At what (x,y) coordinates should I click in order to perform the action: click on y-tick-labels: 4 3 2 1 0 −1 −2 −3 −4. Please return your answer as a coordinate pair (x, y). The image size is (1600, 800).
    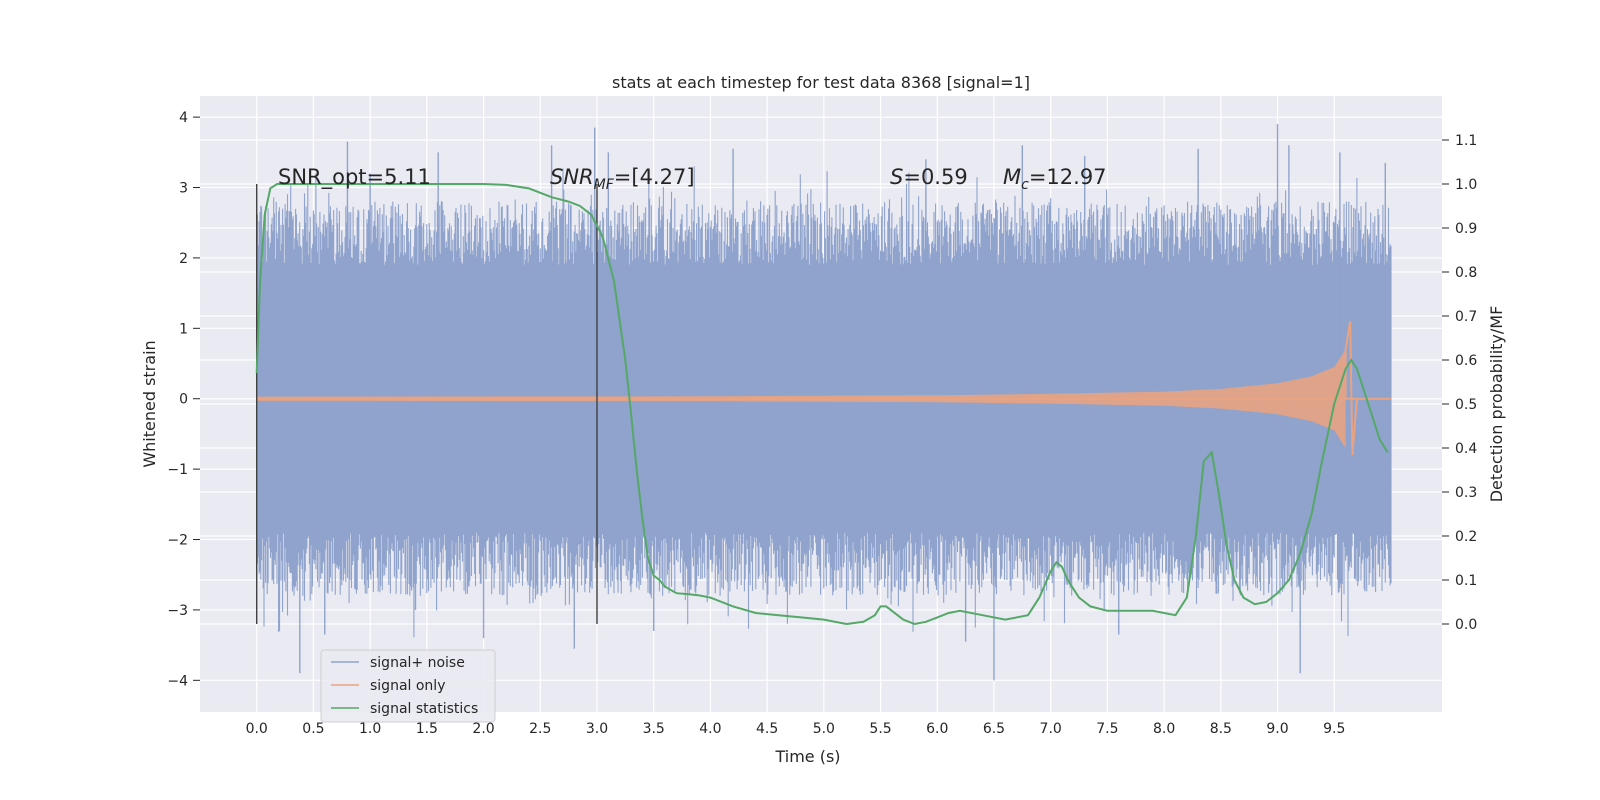
    Looking at the image, I should click on (183, 399).